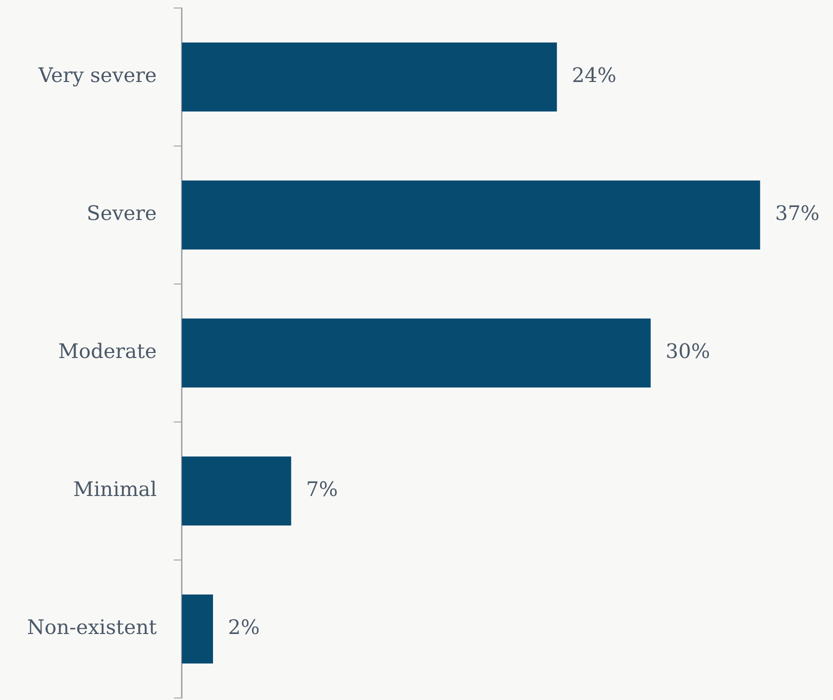 The image size is (833, 700). What do you see at coordinates (91, 627) in the screenshot?
I see `y-tick-label: Non-existent` at bounding box center [91, 627].